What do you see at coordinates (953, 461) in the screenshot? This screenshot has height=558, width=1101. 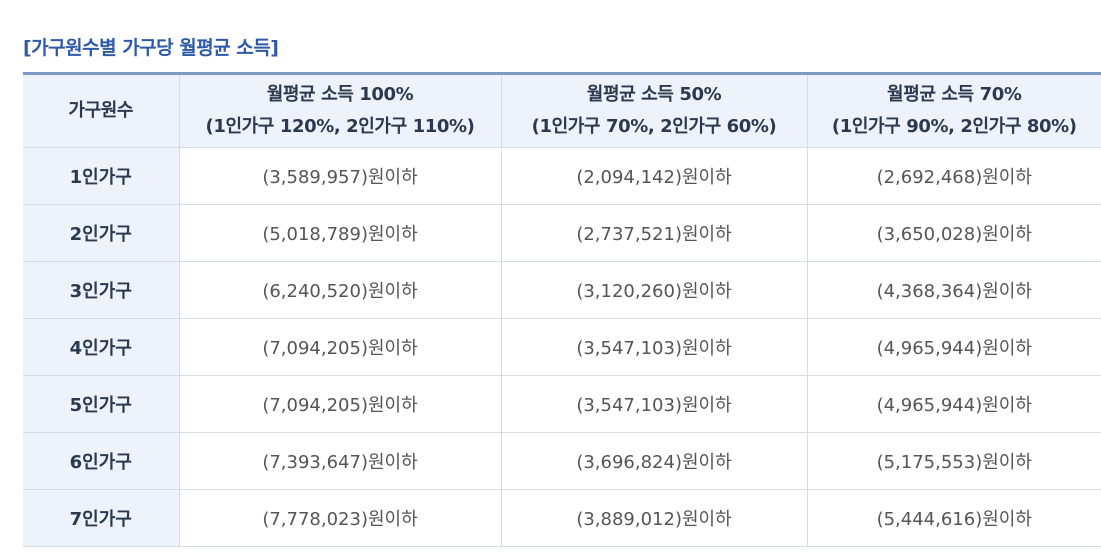 I see `income-70-cell: (5,175,553)원이하` at bounding box center [953, 461].